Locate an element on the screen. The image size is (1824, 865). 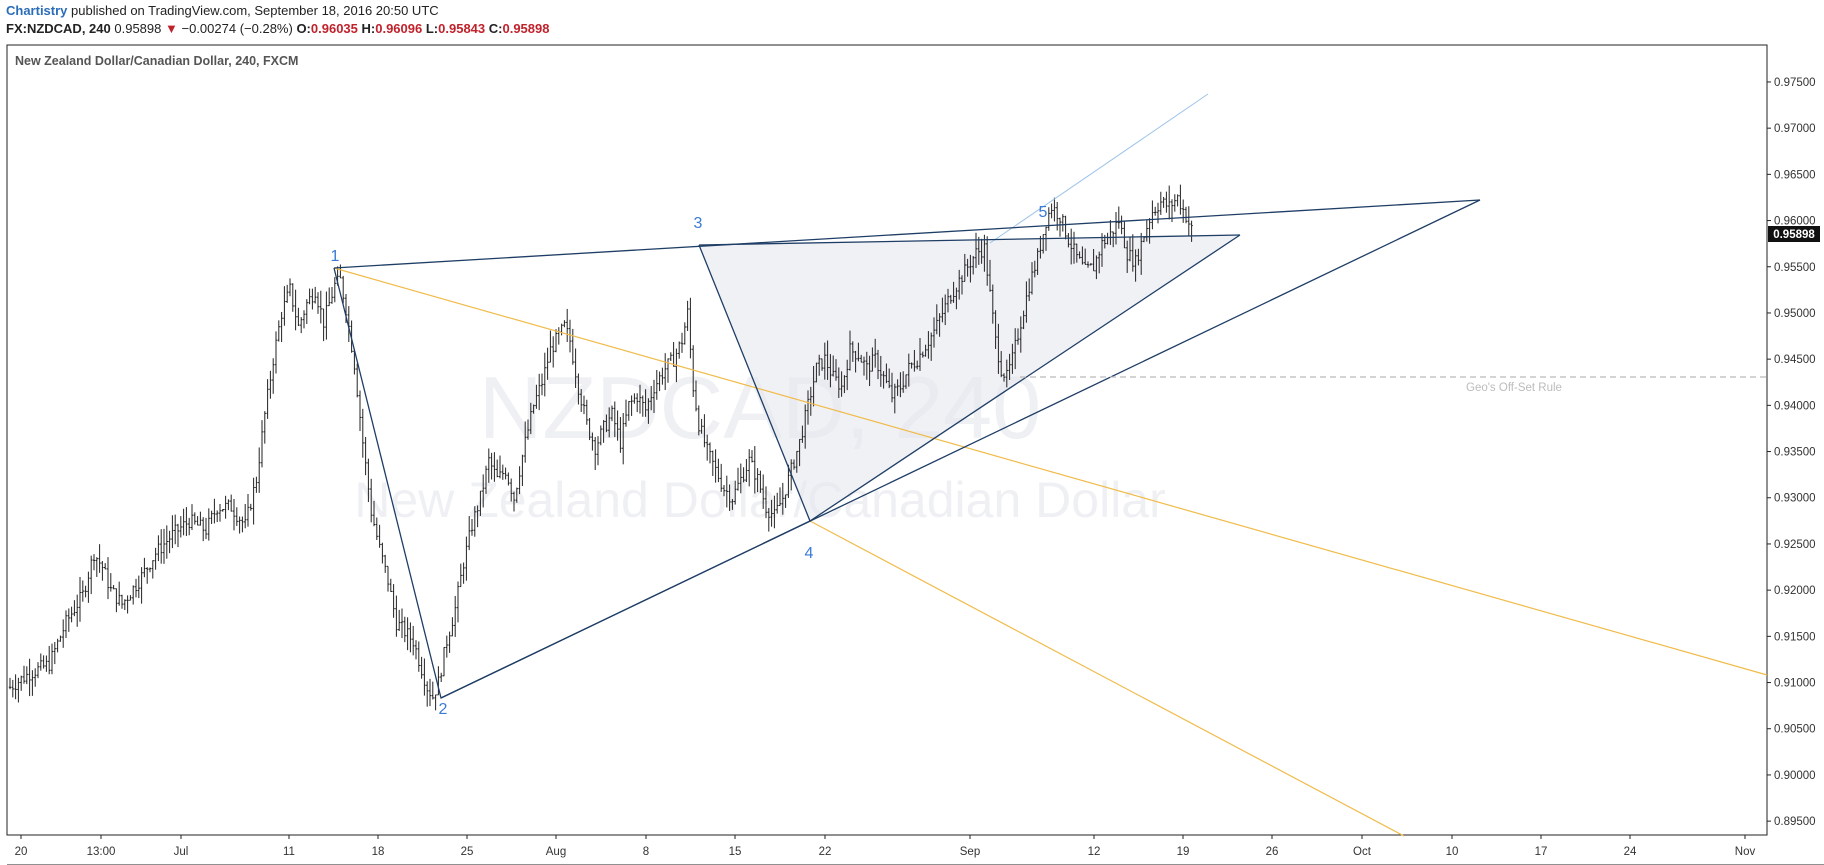
publisher-link: Chartistry is located at coordinates (37, 10).